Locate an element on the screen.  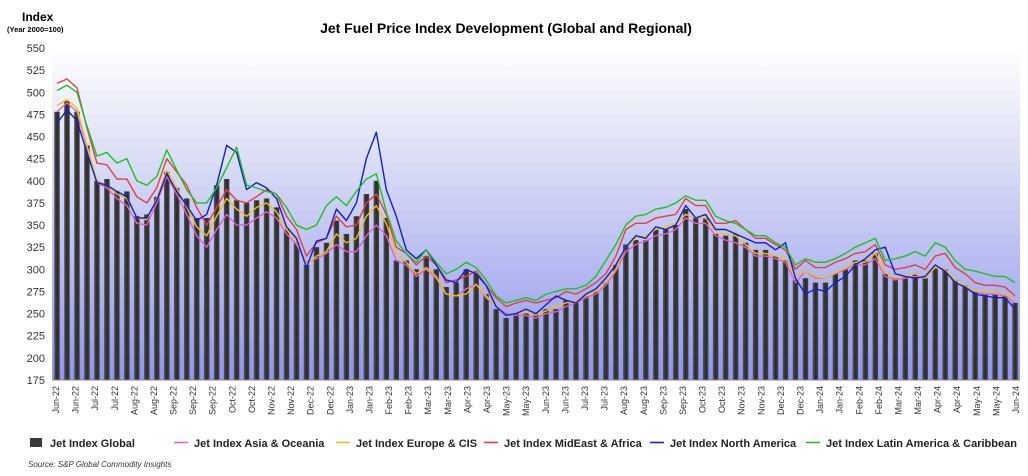
y-tick-label: 175 is located at coordinates (36, 381).